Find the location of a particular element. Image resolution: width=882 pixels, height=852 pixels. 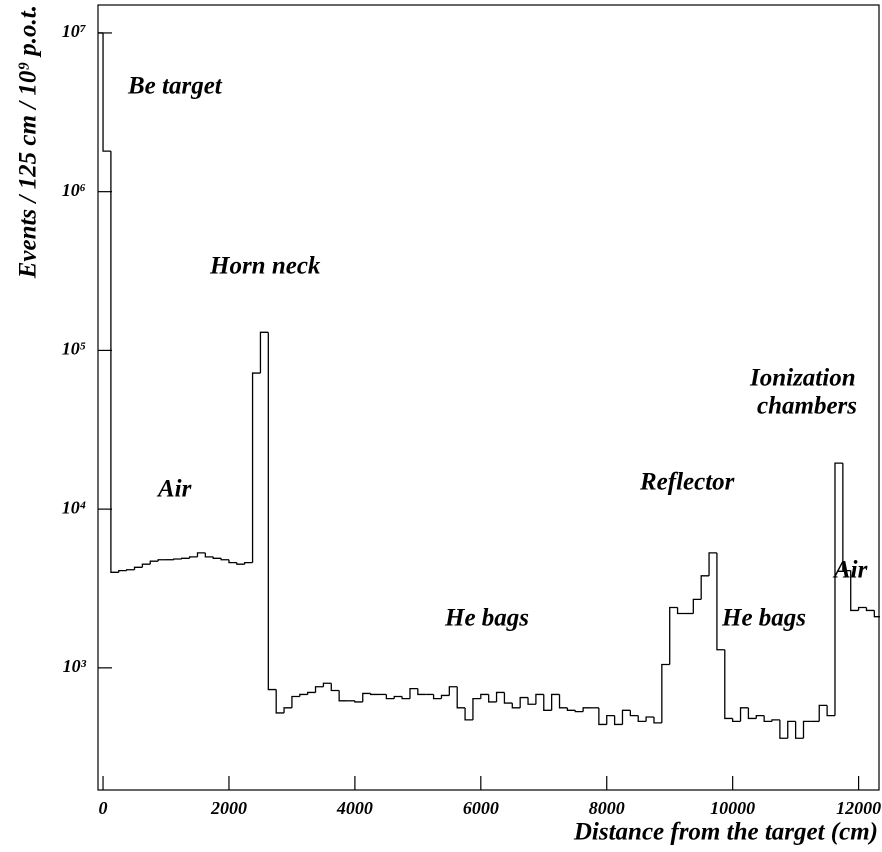

annotation: chambers is located at coordinates (807, 406).